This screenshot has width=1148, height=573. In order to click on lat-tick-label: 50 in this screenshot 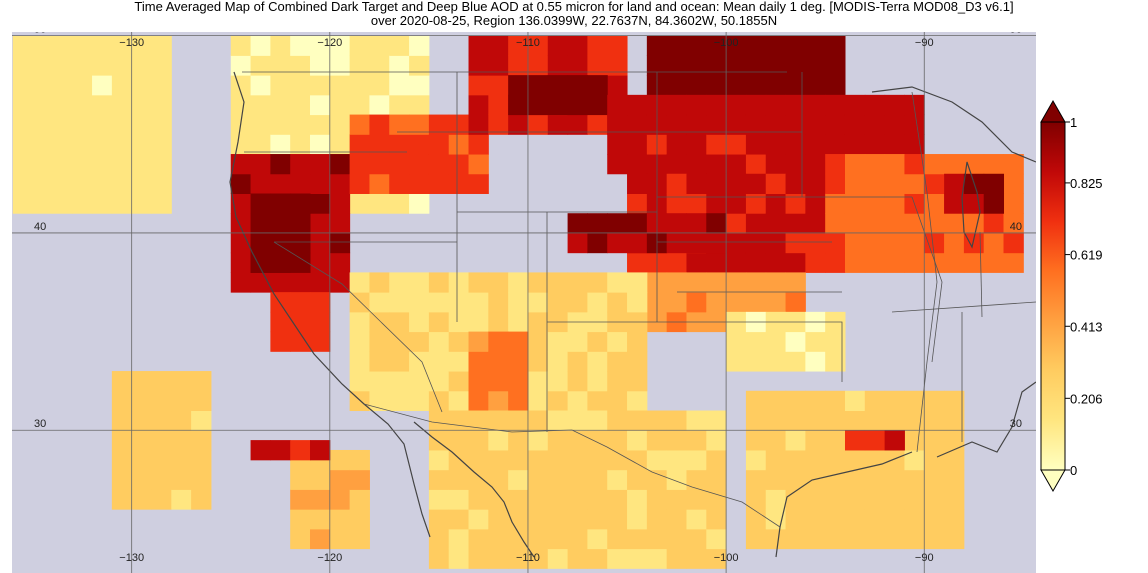, I will do `click(1016, 34)`.